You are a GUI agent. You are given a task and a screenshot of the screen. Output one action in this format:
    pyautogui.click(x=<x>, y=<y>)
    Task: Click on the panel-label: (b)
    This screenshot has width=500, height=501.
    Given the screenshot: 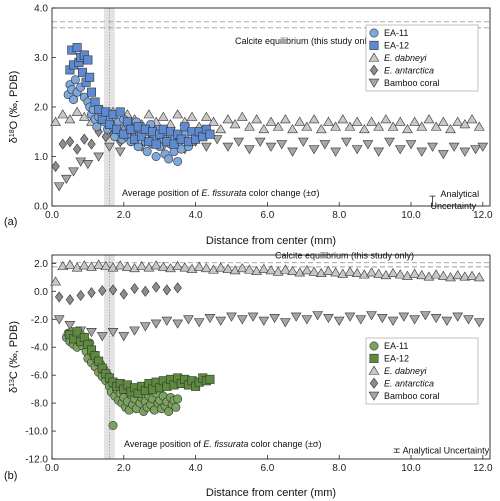 What is the action you would take?
    pyautogui.click(x=10, y=476)
    